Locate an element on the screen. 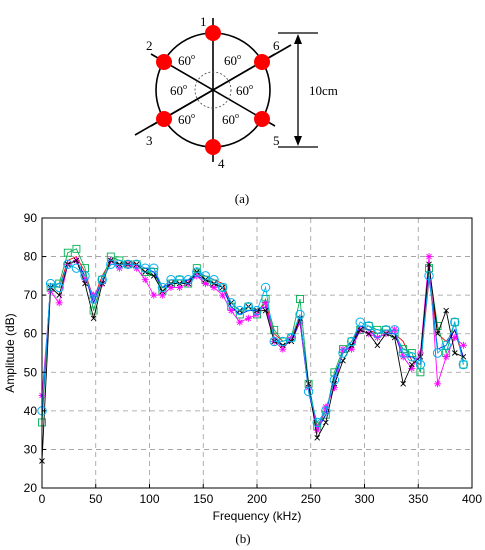 The height and width of the screenshot is (550, 485). y-tick-label: 60 is located at coordinates (31, 334).